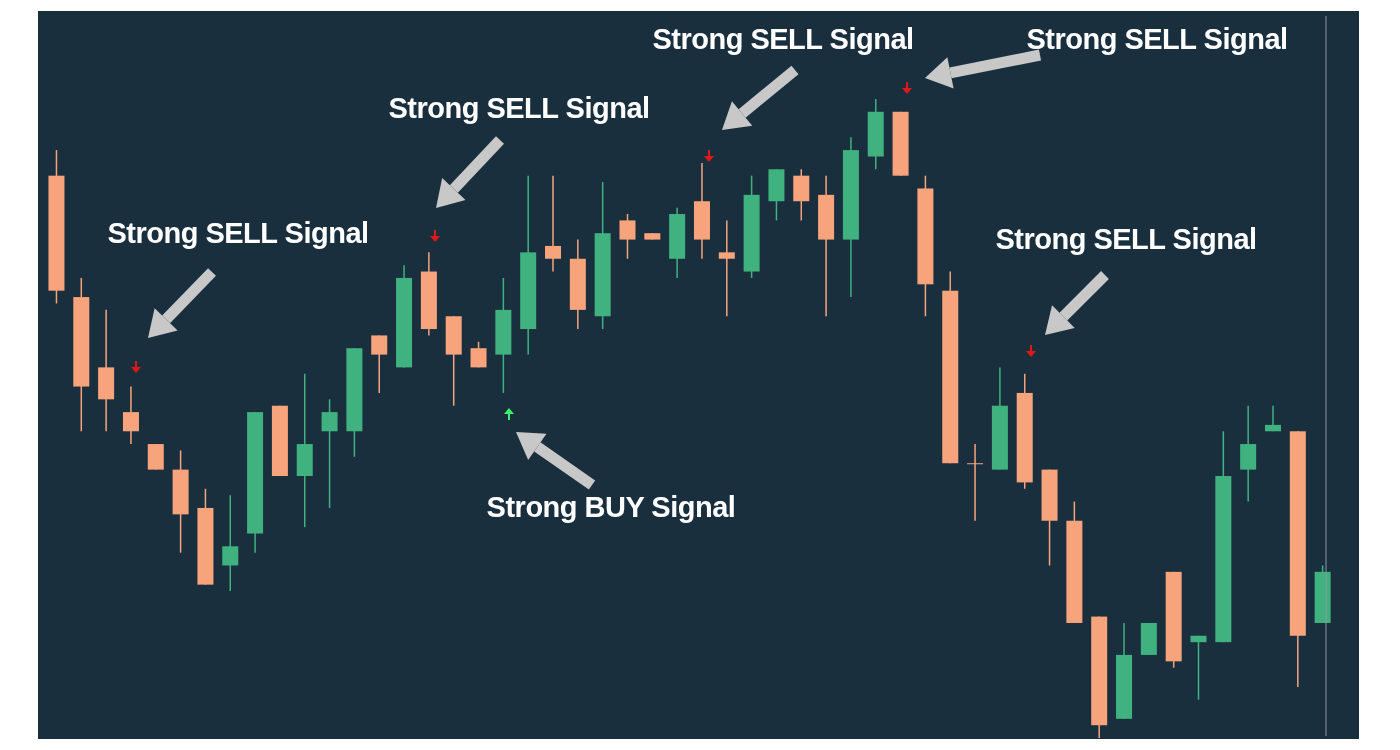 This screenshot has width=1400, height=750. Describe the element at coordinates (611, 507) in the screenshot. I see `annotation: Strong BUY Signal` at that location.